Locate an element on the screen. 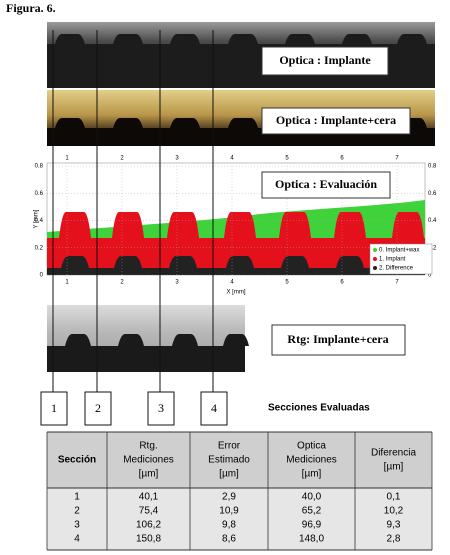 The width and height of the screenshot is (450, 555). table-header: Optica is located at coordinates (311, 446).